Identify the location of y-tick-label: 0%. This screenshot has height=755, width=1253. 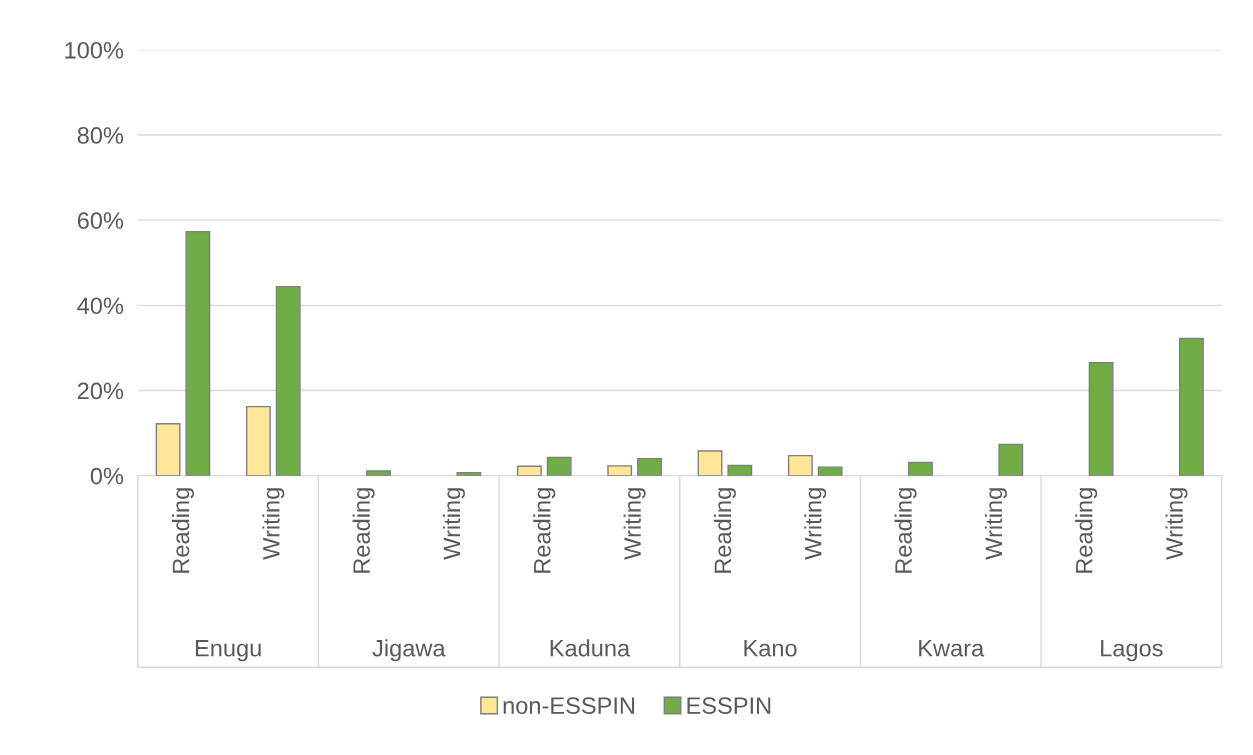
(107, 476).